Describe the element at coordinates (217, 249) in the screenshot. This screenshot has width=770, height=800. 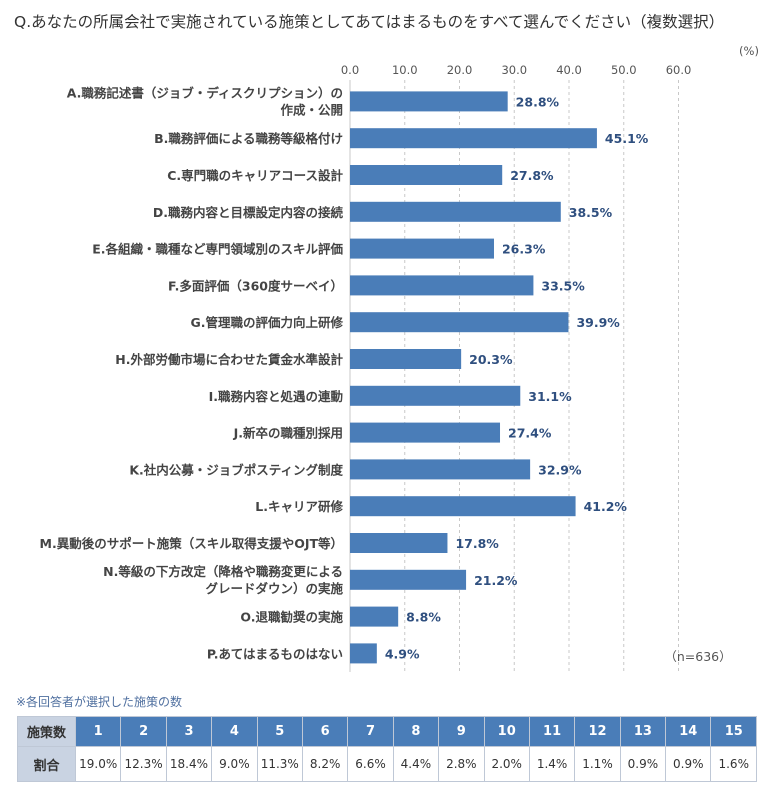
I see `category-label: E.各組織・職種など専門領域別のスキル評価` at that location.